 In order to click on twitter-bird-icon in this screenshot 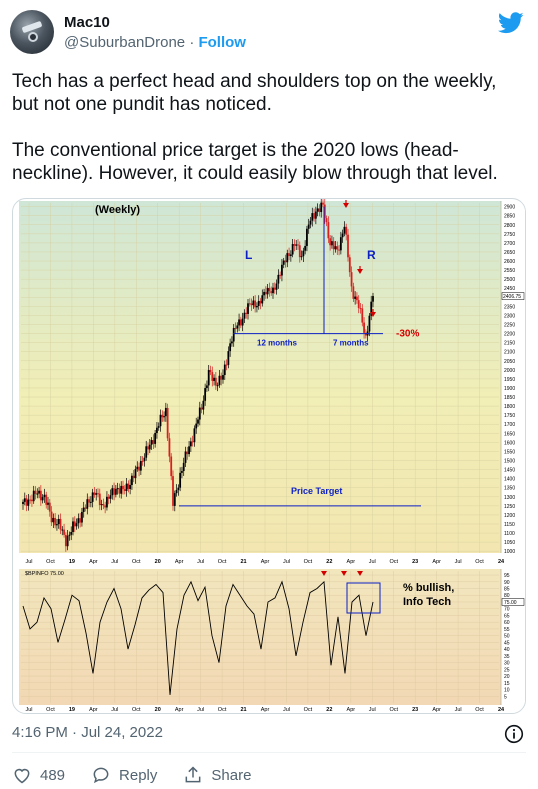, I will do `click(511, 23)`.